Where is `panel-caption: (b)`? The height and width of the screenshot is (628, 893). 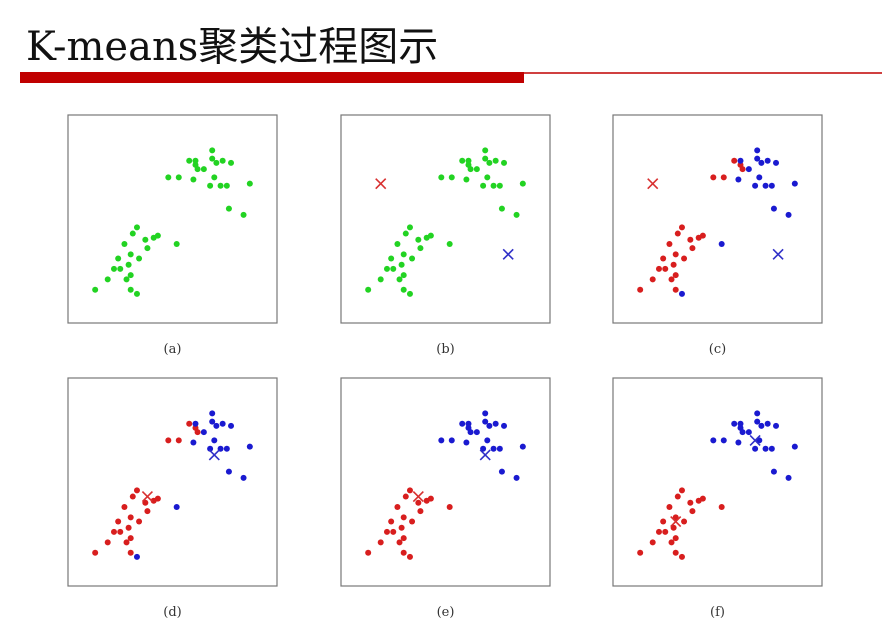 panel-caption: (b) is located at coordinates (445, 349).